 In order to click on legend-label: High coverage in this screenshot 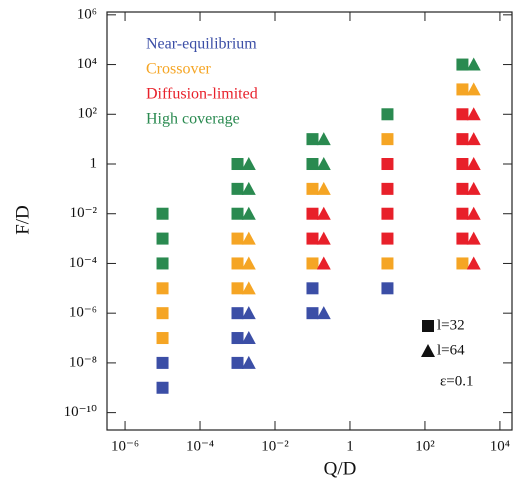, I will do `click(193, 119)`.